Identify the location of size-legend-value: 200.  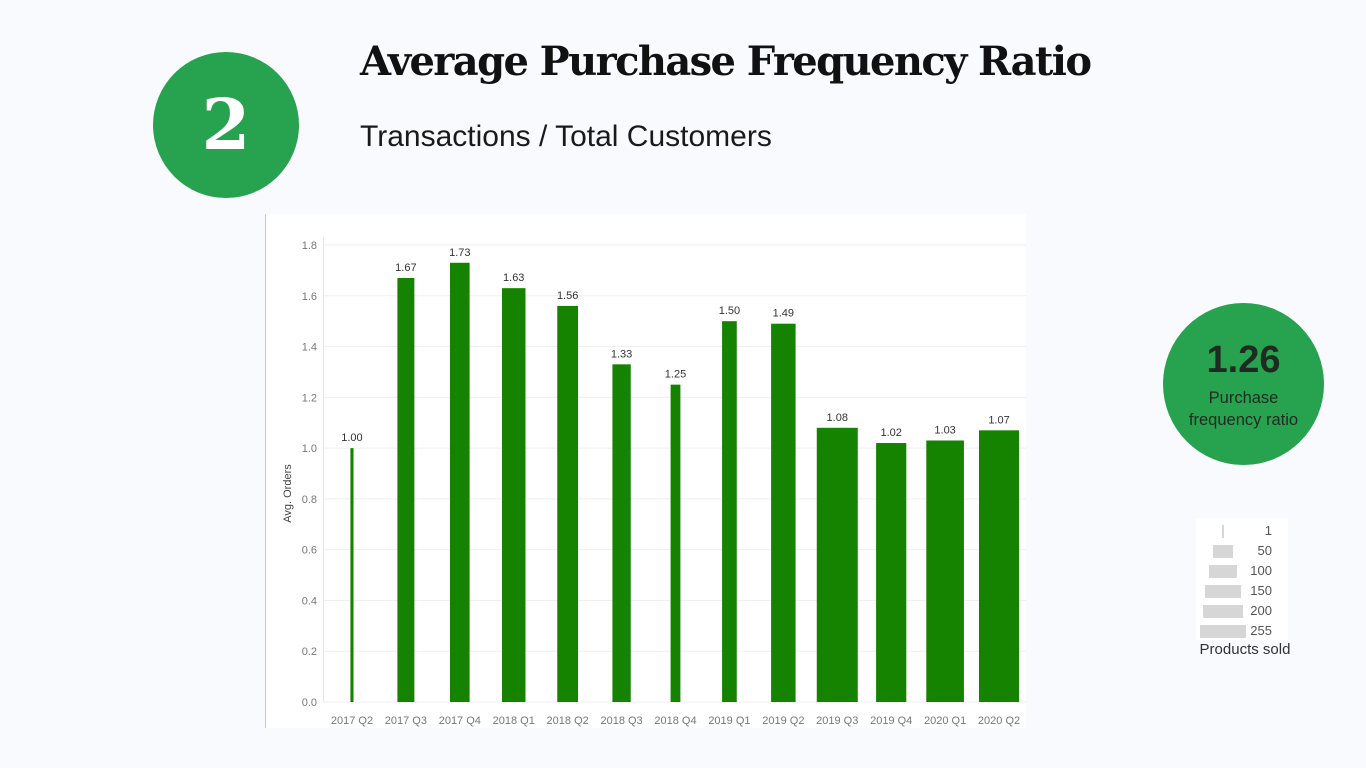
(1261, 610).